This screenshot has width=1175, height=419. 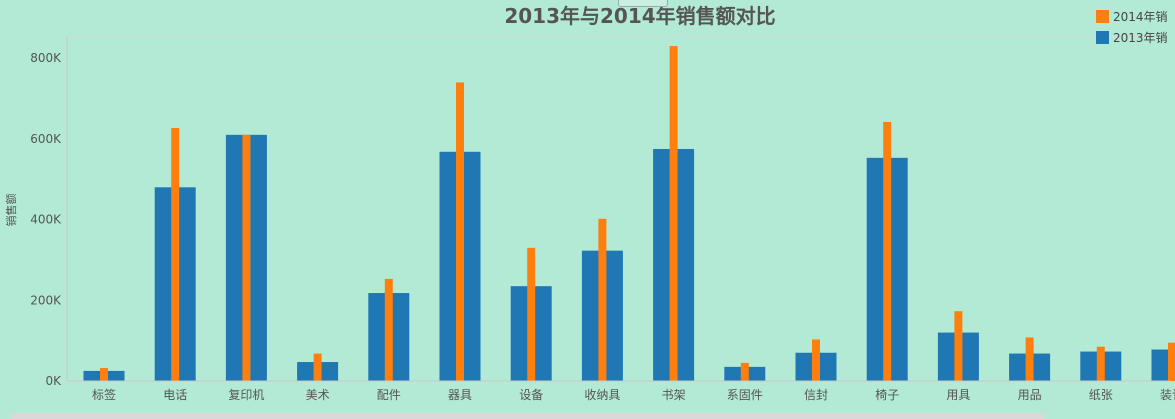 What do you see at coordinates (104, 394) in the screenshot?
I see `x-tick-label: 标签` at bounding box center [104, 394].